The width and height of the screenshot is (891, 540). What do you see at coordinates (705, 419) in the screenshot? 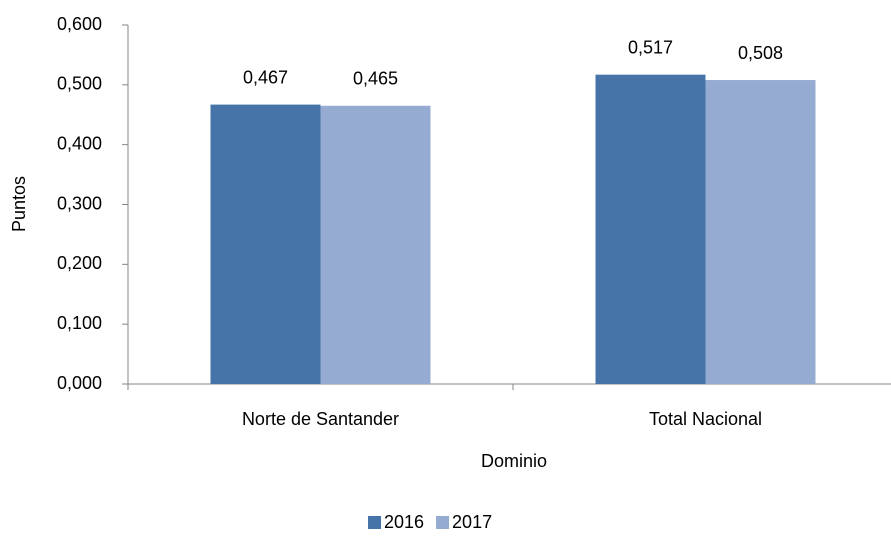
I see `x-tick-label: Total Nacional` at bounding box center [705, 419].